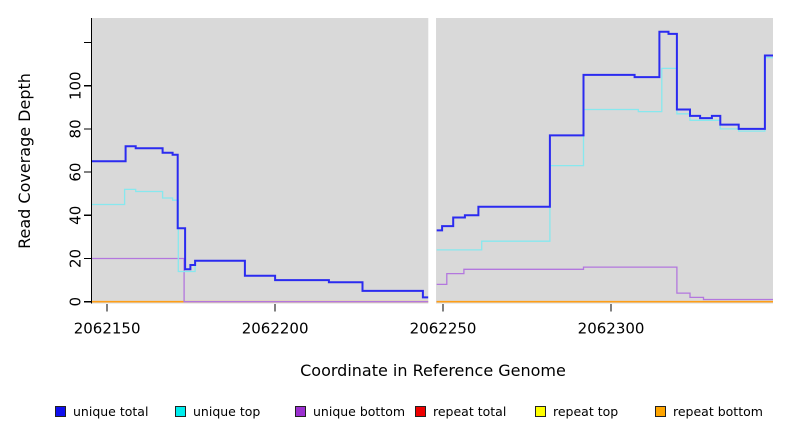  Describe the element at coordinates (470, 411) in the screenshot. I see `legend-label: repeat total` at that location.